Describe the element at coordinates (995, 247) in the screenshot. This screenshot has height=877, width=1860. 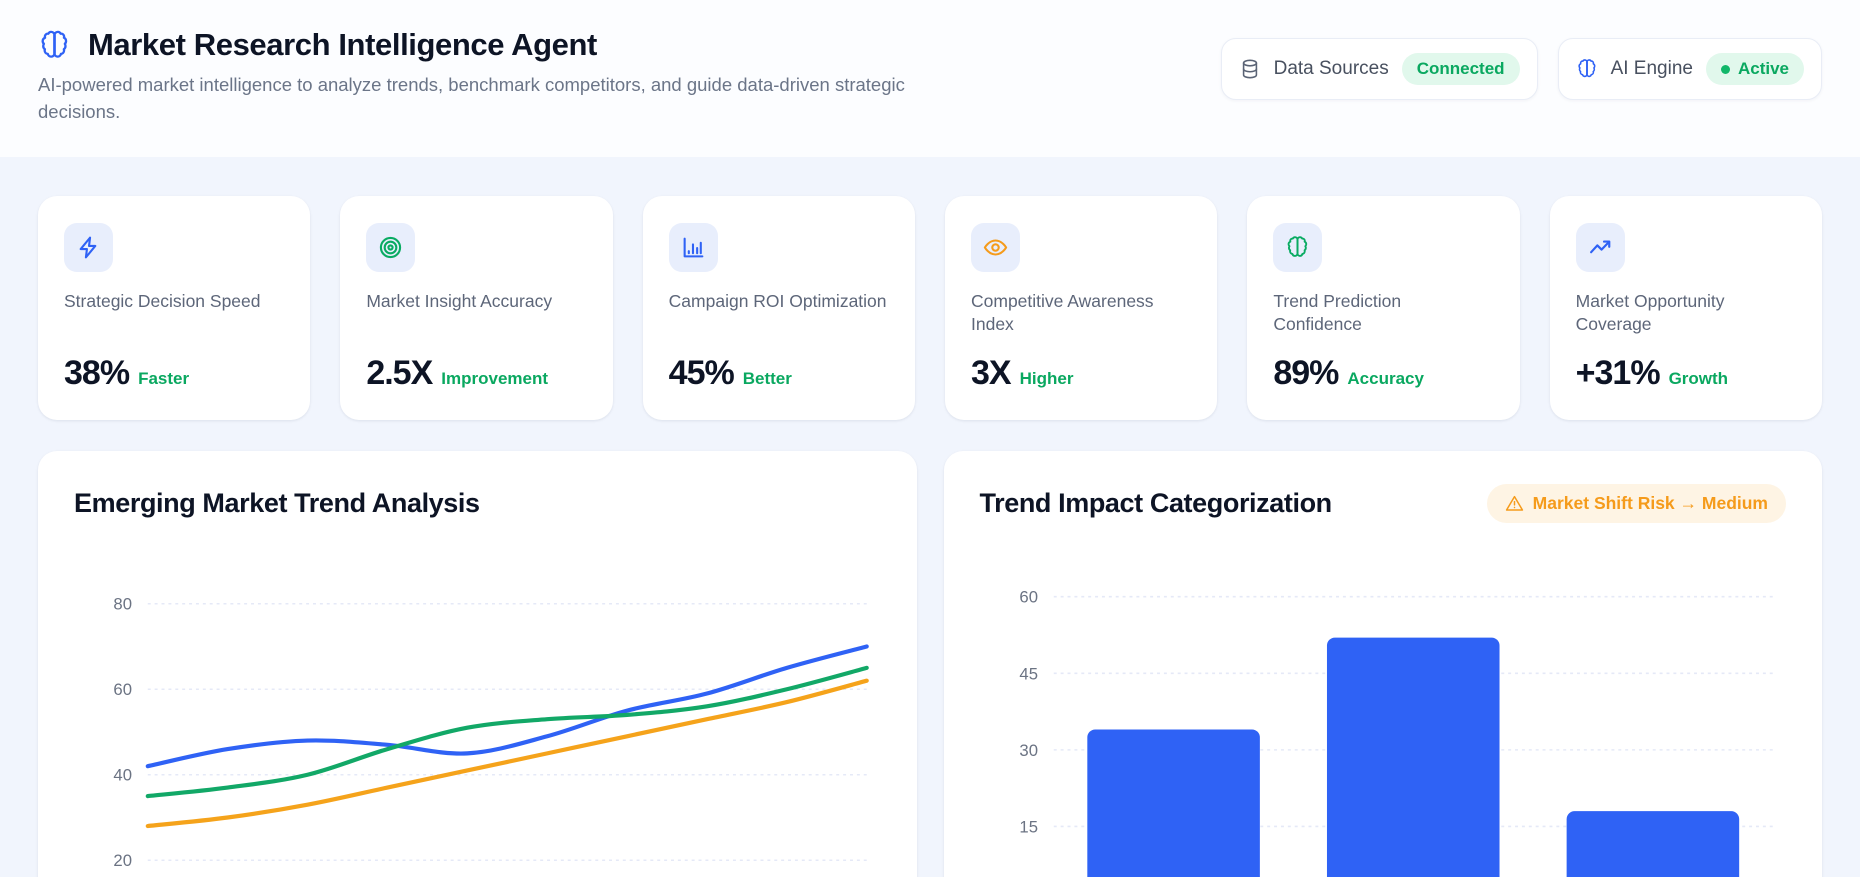
I see `eye-icon` at that location.